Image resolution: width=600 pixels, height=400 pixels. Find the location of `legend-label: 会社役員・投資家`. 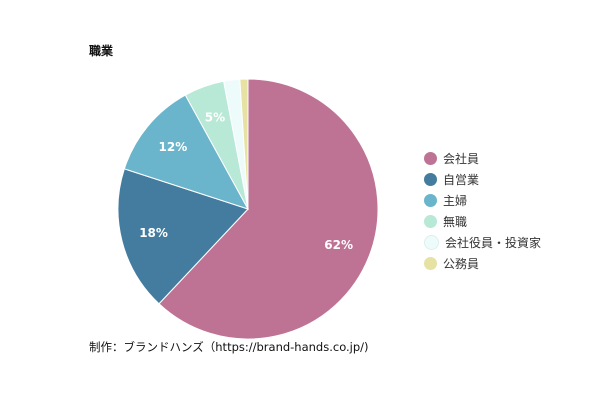

legend-label: 会社役員・投資家 is located at coordinates (493, 243).